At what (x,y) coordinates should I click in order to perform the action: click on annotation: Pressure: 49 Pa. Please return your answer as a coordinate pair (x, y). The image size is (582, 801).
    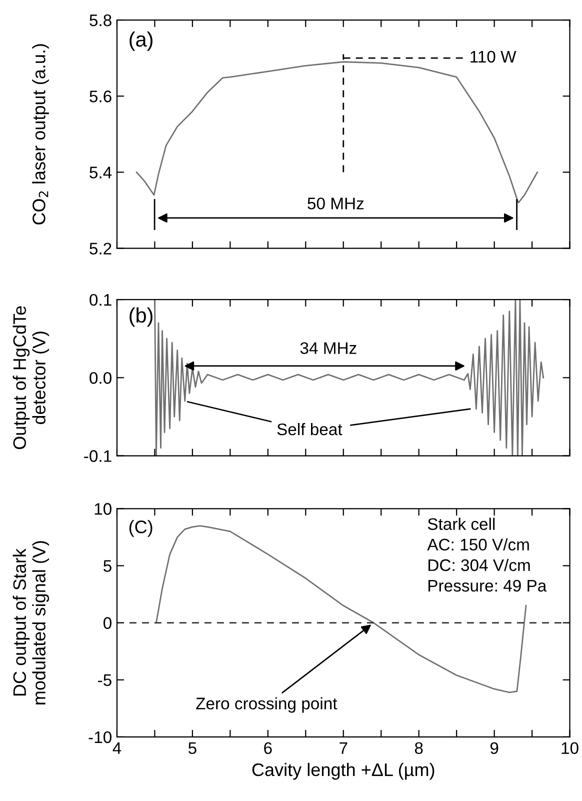
    Looking at the image, I should click on (487, 586).